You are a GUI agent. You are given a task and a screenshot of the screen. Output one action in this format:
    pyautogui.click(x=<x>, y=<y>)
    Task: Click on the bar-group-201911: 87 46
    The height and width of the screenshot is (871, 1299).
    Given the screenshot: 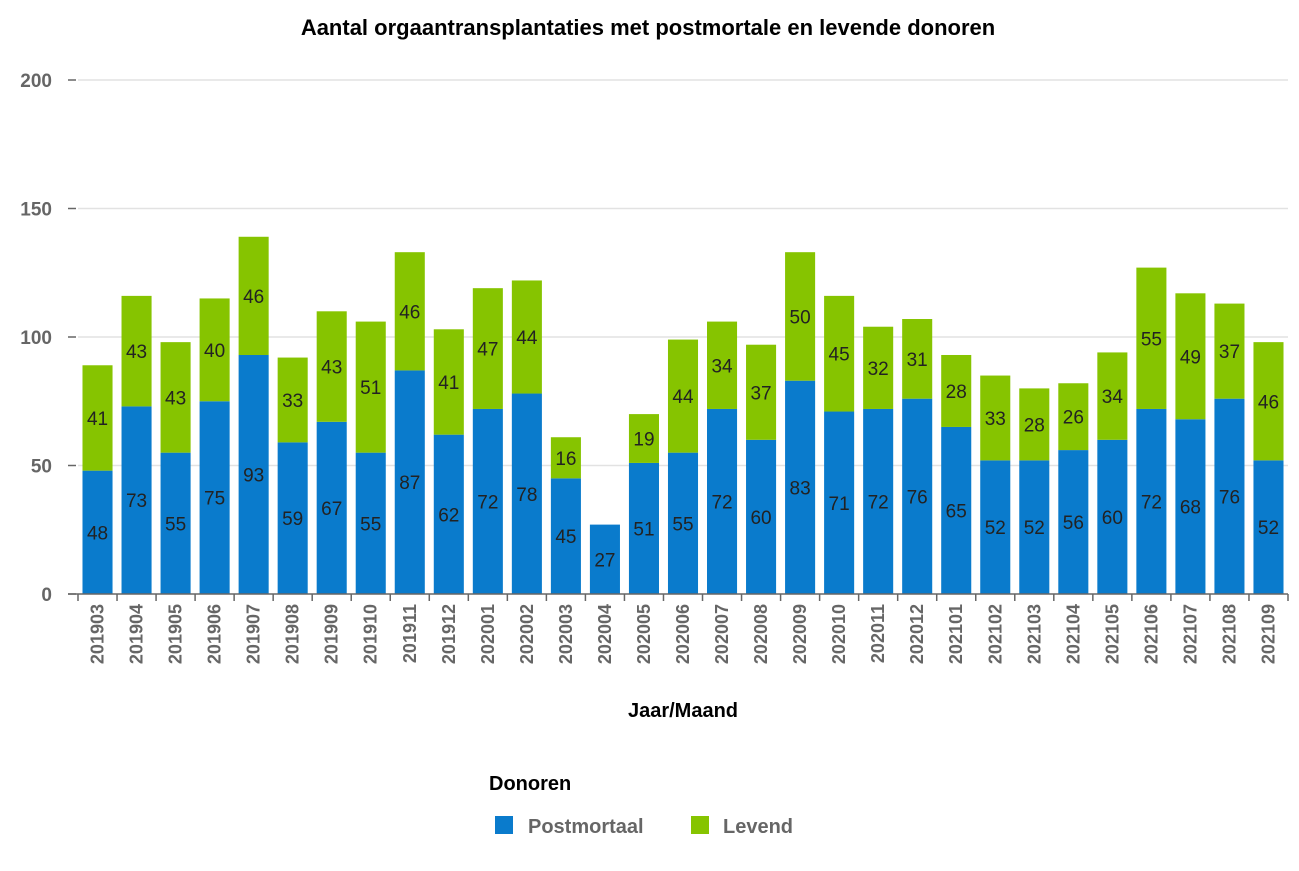 What is the action you would take?
    pyautogui.click(x=409, y=423)
    